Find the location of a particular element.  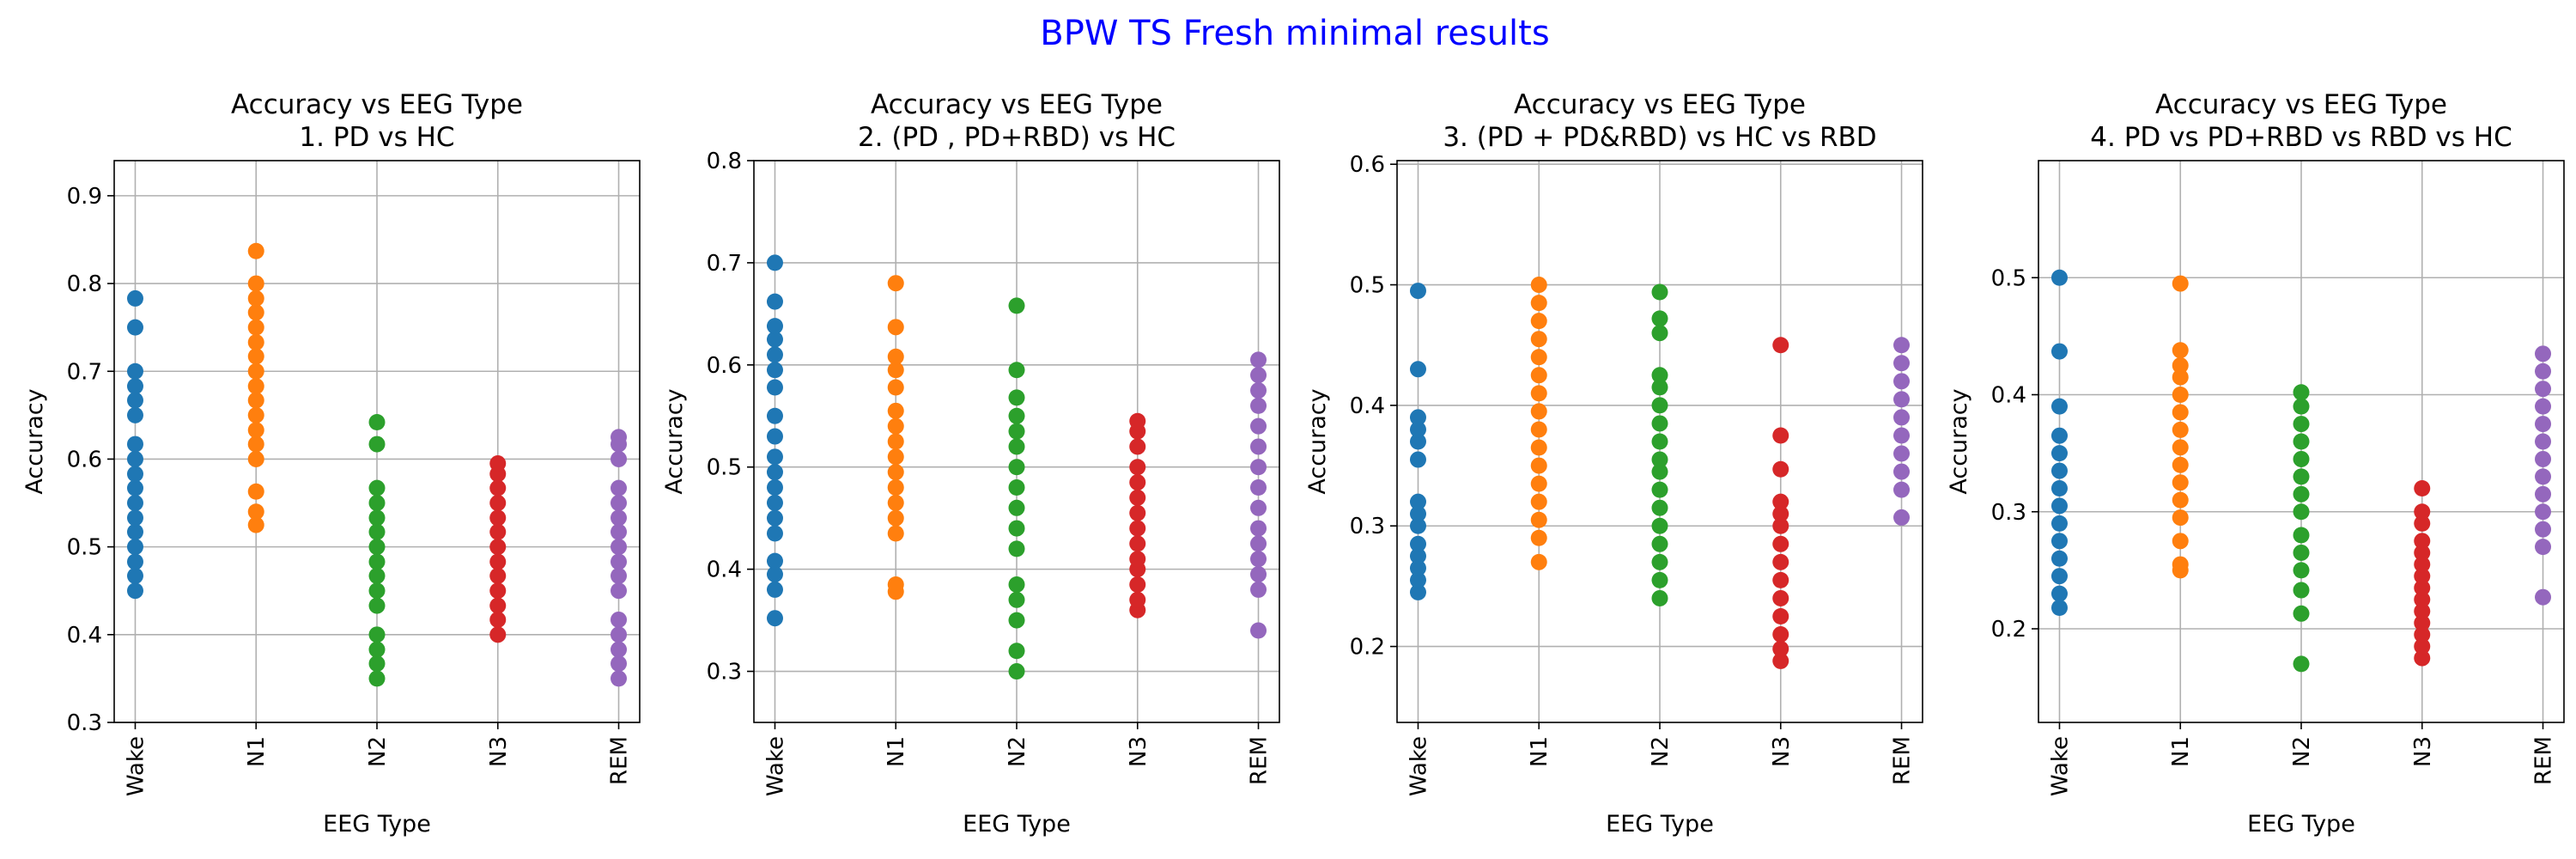

figure-title: BPW TS Fresh minimal results is located at coordinates (1294, 34).